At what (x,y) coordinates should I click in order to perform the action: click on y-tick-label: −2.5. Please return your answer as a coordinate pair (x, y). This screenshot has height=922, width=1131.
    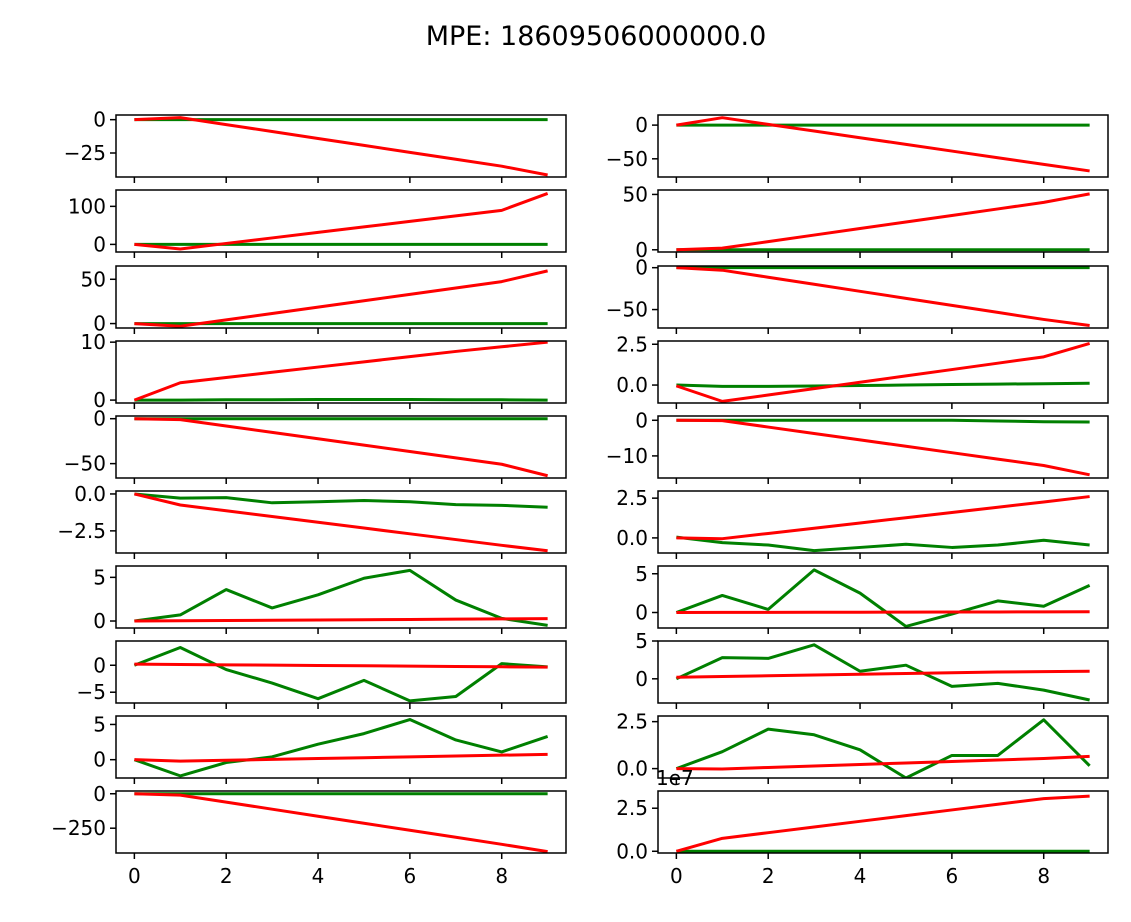
    Looking at the image, I should click on (81, 531).